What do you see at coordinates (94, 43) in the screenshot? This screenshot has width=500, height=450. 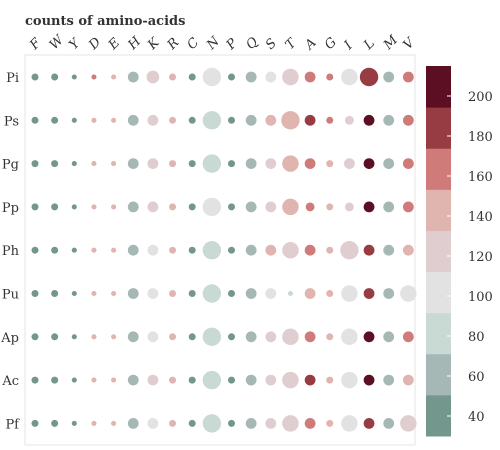 I see `column-label: D` at bounding box center [94, 43].